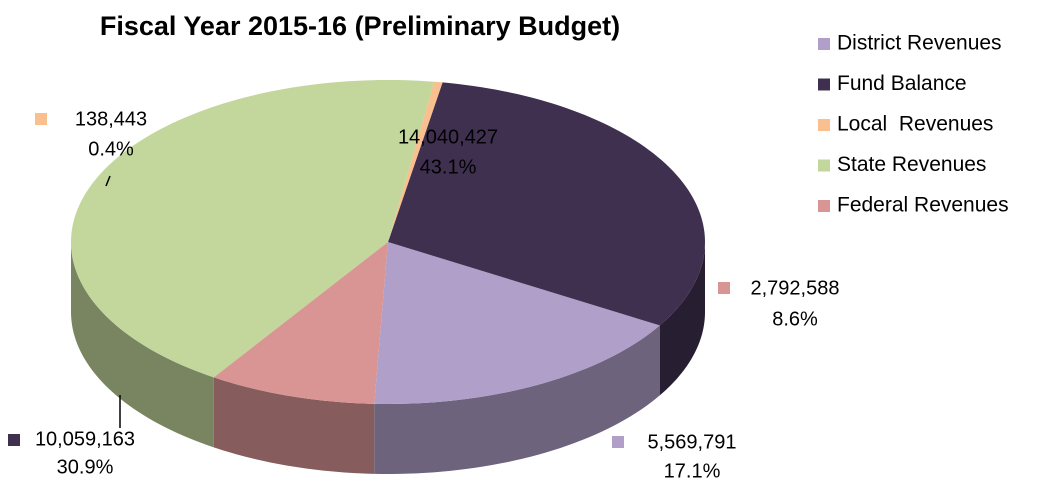 This screenshot has width=1047, height=485. I want to click on legend-label: District Revenues, so click(919, 43).